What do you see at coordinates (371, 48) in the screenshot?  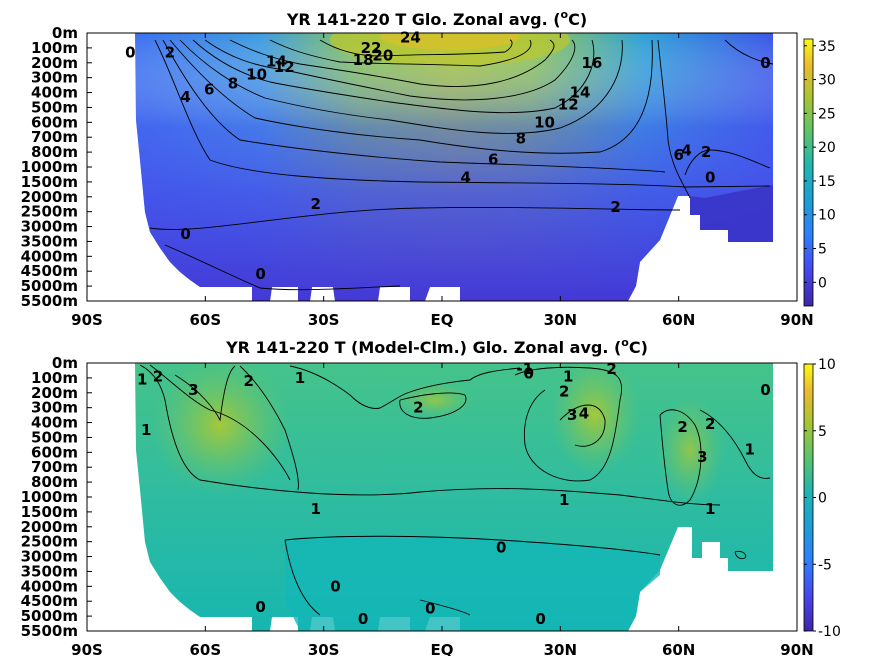 I see `contour-label: 22` at bounding box center [371, 48].